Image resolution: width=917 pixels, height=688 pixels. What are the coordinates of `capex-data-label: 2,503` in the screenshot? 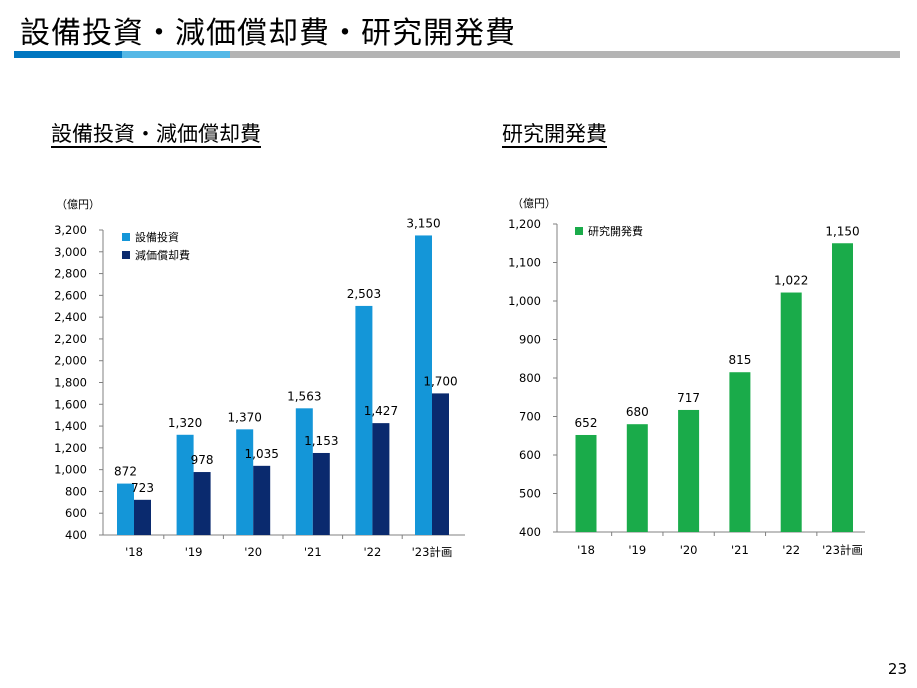 It's located at (364, 294).